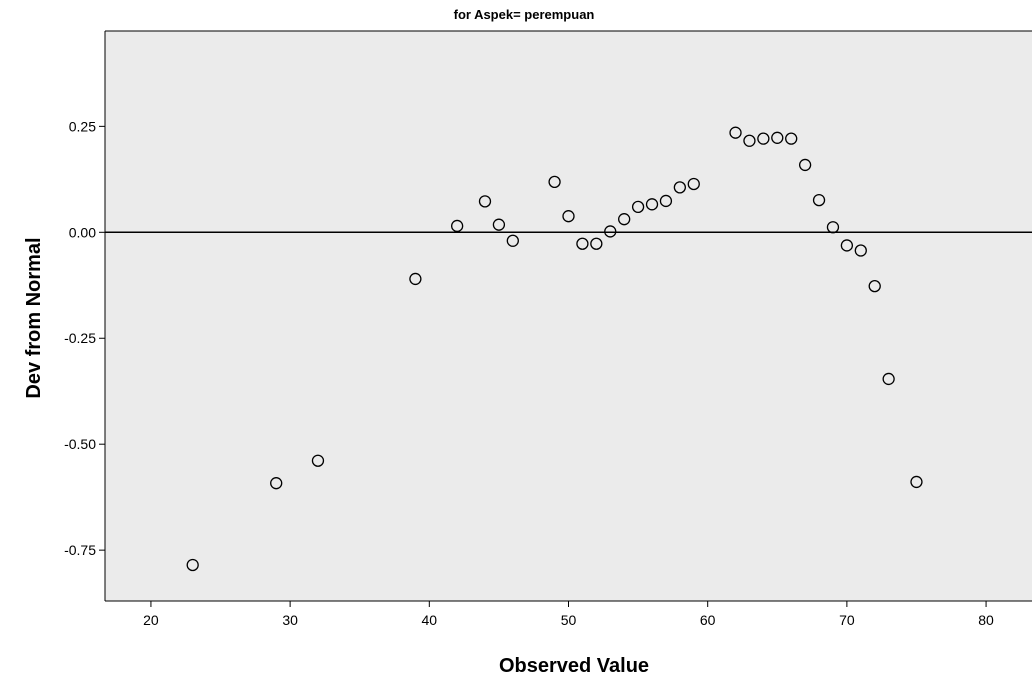 This screenshot has width=1032, height=683. What do you see at coordinates (290, 620) in the screenshot?
I see `x-tick-label: 30` at bounding box center [290, 620].